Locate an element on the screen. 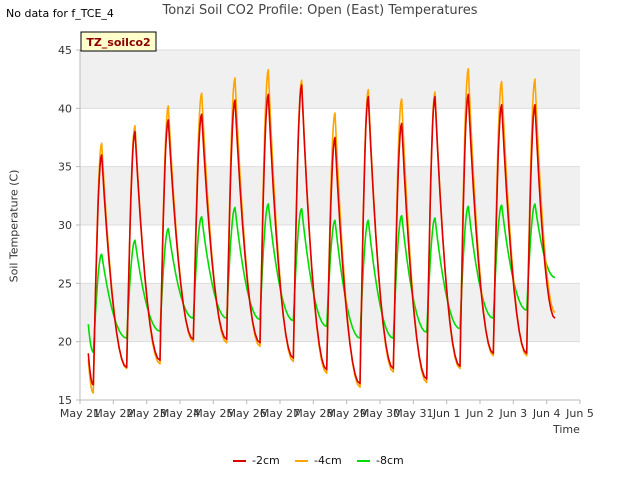  no-data-note: No data for f_TCE_4 is located at coordinates (60, 13).